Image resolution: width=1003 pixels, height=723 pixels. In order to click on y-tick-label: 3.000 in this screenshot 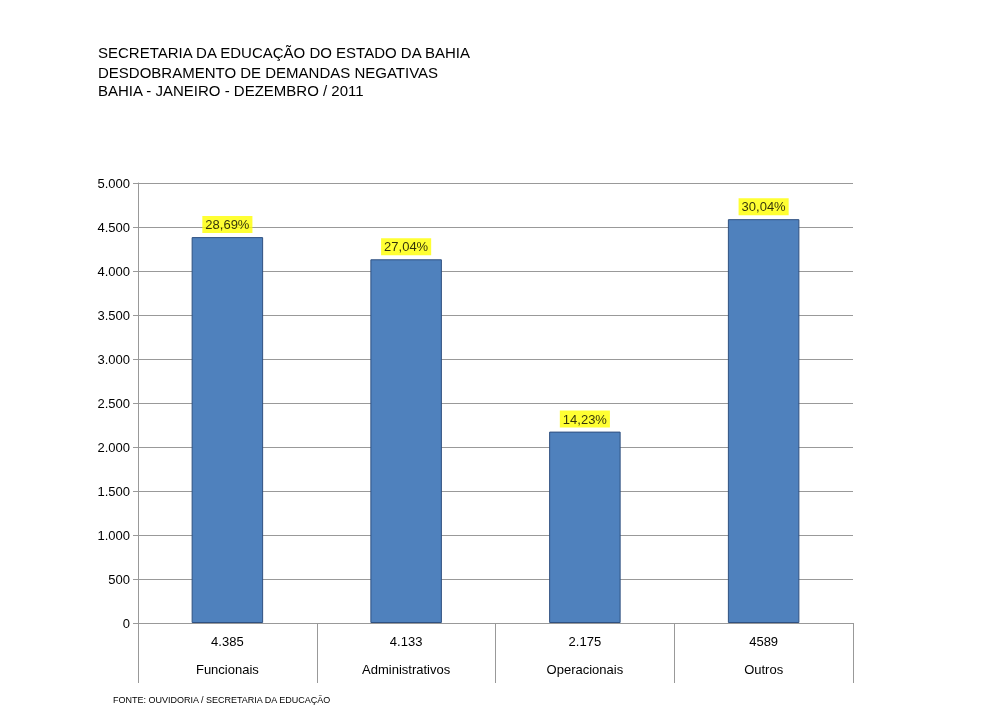, I will do `click(113, 359)`.